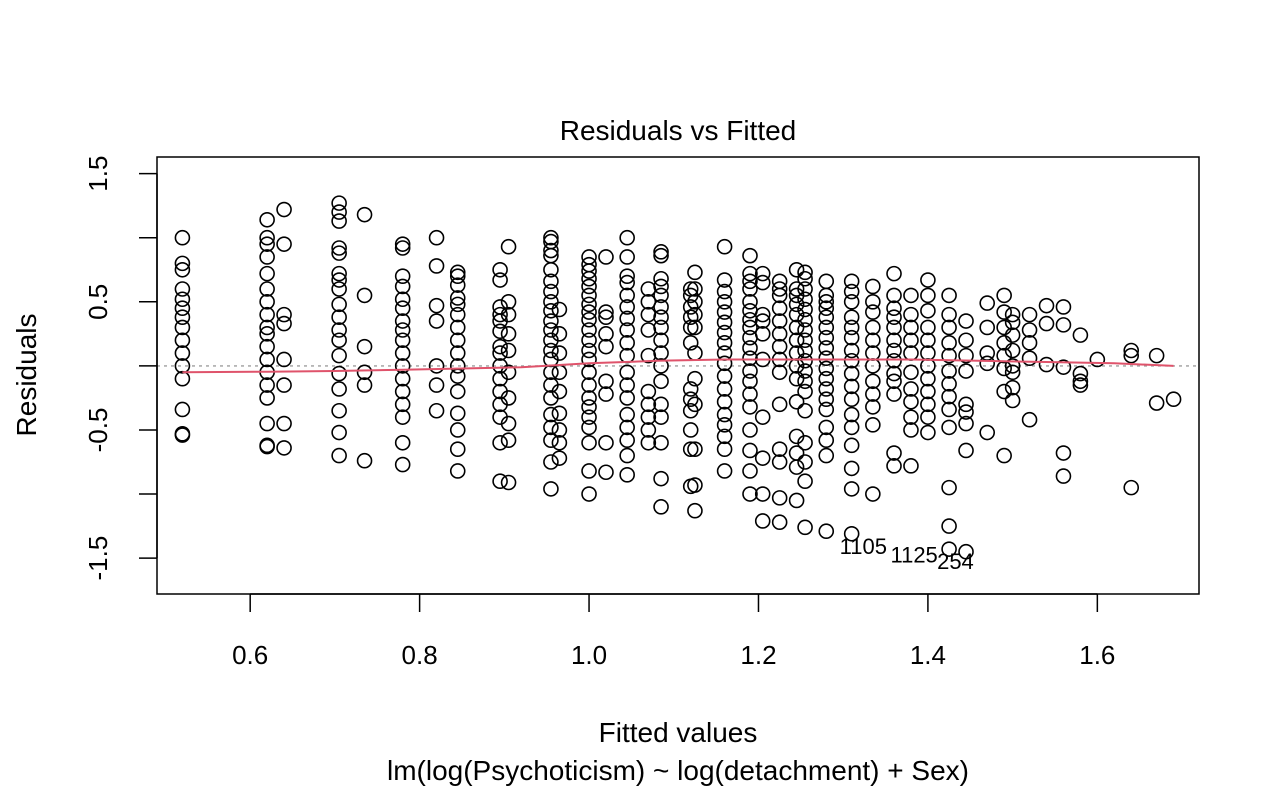 The width and height of the screenshot is (1280, 791). Describe the element at coordinates (678, 130) in the screenshot. I see `chart-title: Residuals vs Fitted` at that location.